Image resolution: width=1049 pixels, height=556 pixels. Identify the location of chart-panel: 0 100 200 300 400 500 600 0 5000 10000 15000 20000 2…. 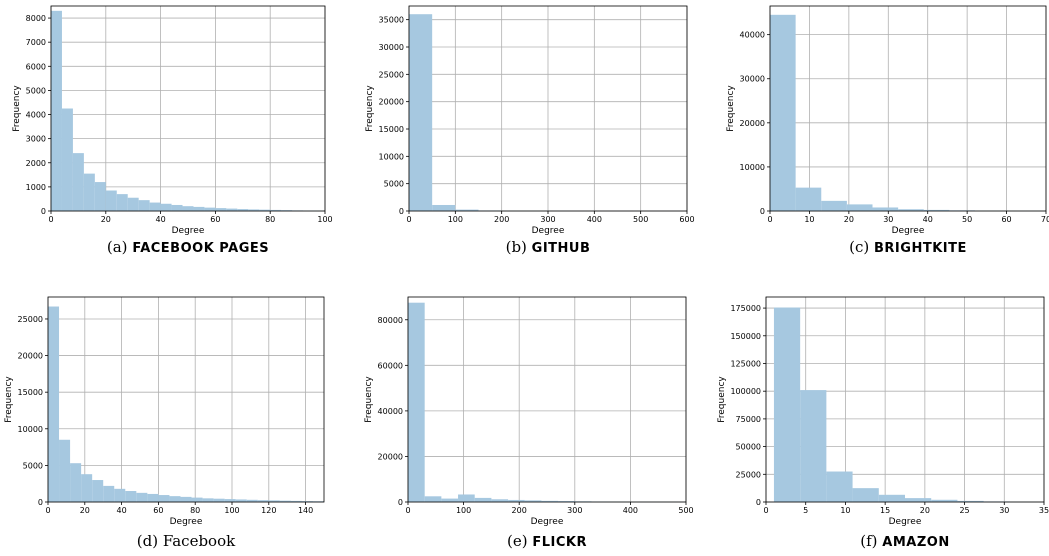
(530, 130).